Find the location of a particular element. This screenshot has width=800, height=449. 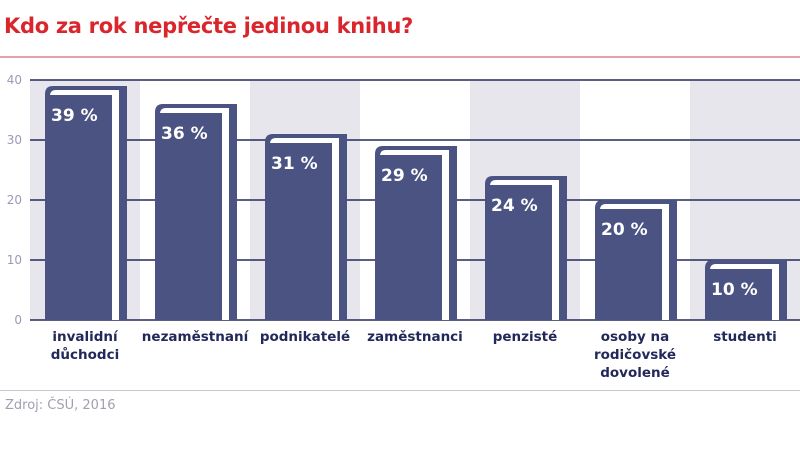

source-divider is located at coordinates (400, 390).